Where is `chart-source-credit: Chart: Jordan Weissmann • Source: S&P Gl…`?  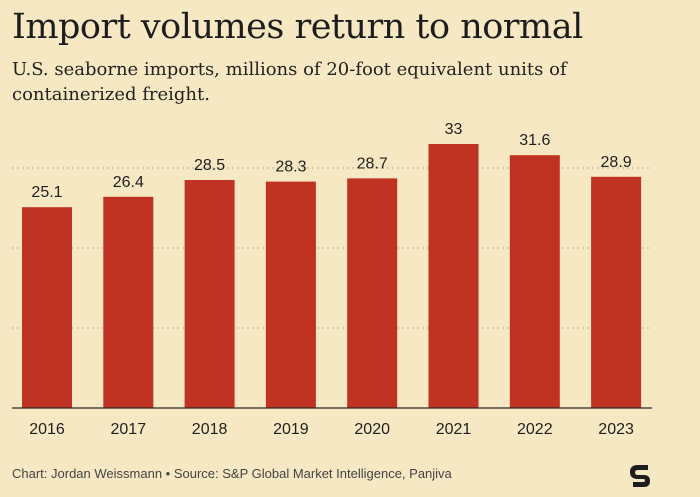
chart-source-credit: Chart: Jordan Weissmann • Source: S&P Gl… is located at coordinates (232, 473).